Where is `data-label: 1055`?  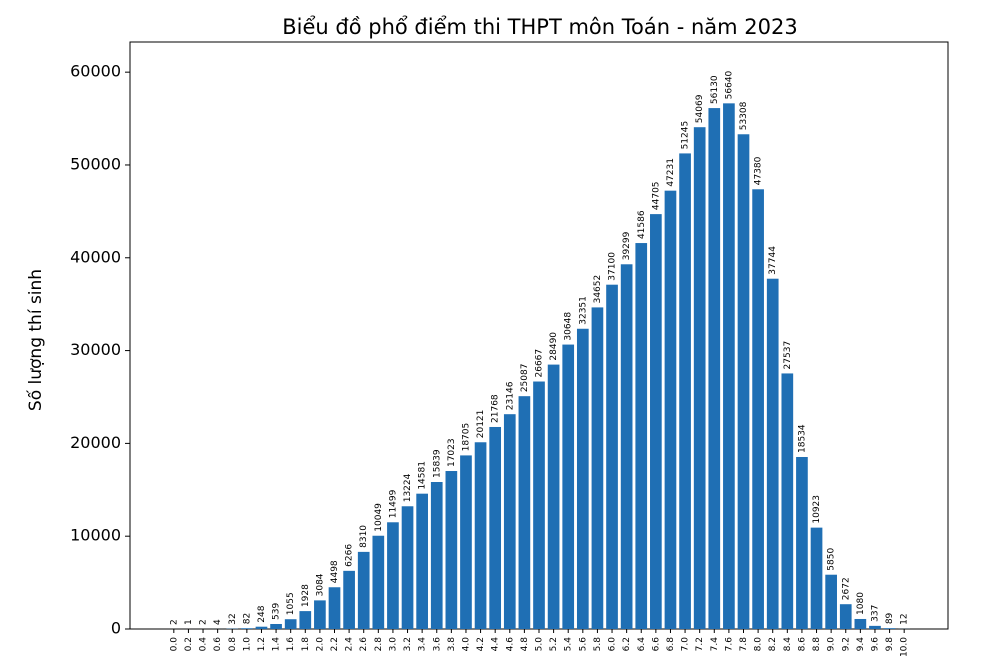 data-label: 1055 is located at coordinates (291, 603).